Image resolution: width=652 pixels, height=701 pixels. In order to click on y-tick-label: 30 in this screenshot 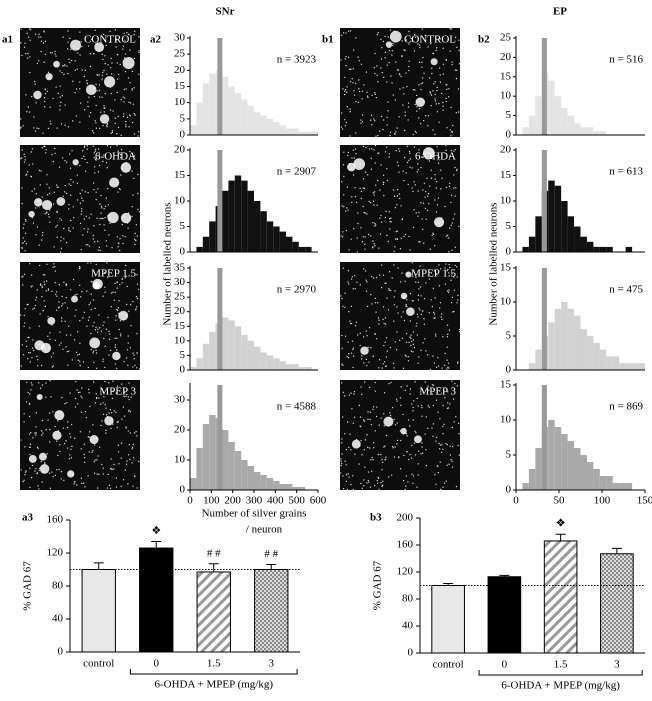, I will do `click(180, 282)`.